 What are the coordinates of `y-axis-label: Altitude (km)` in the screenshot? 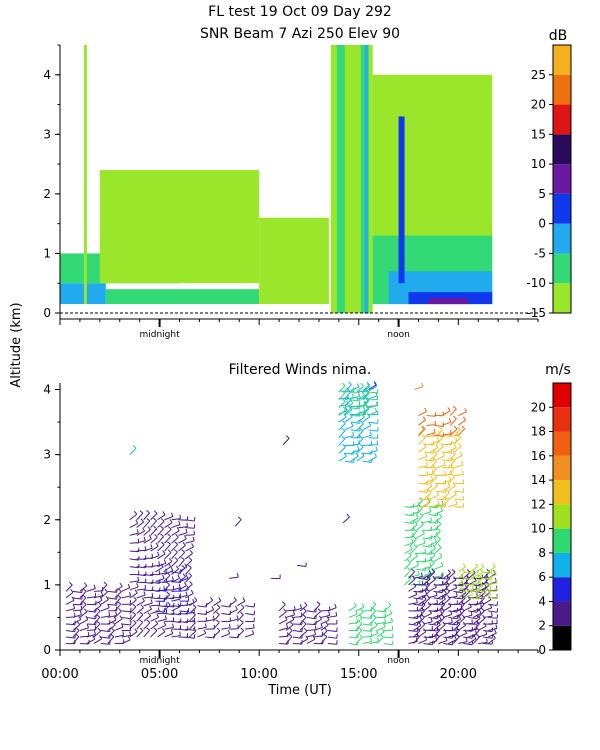 It's located at (16, 344).